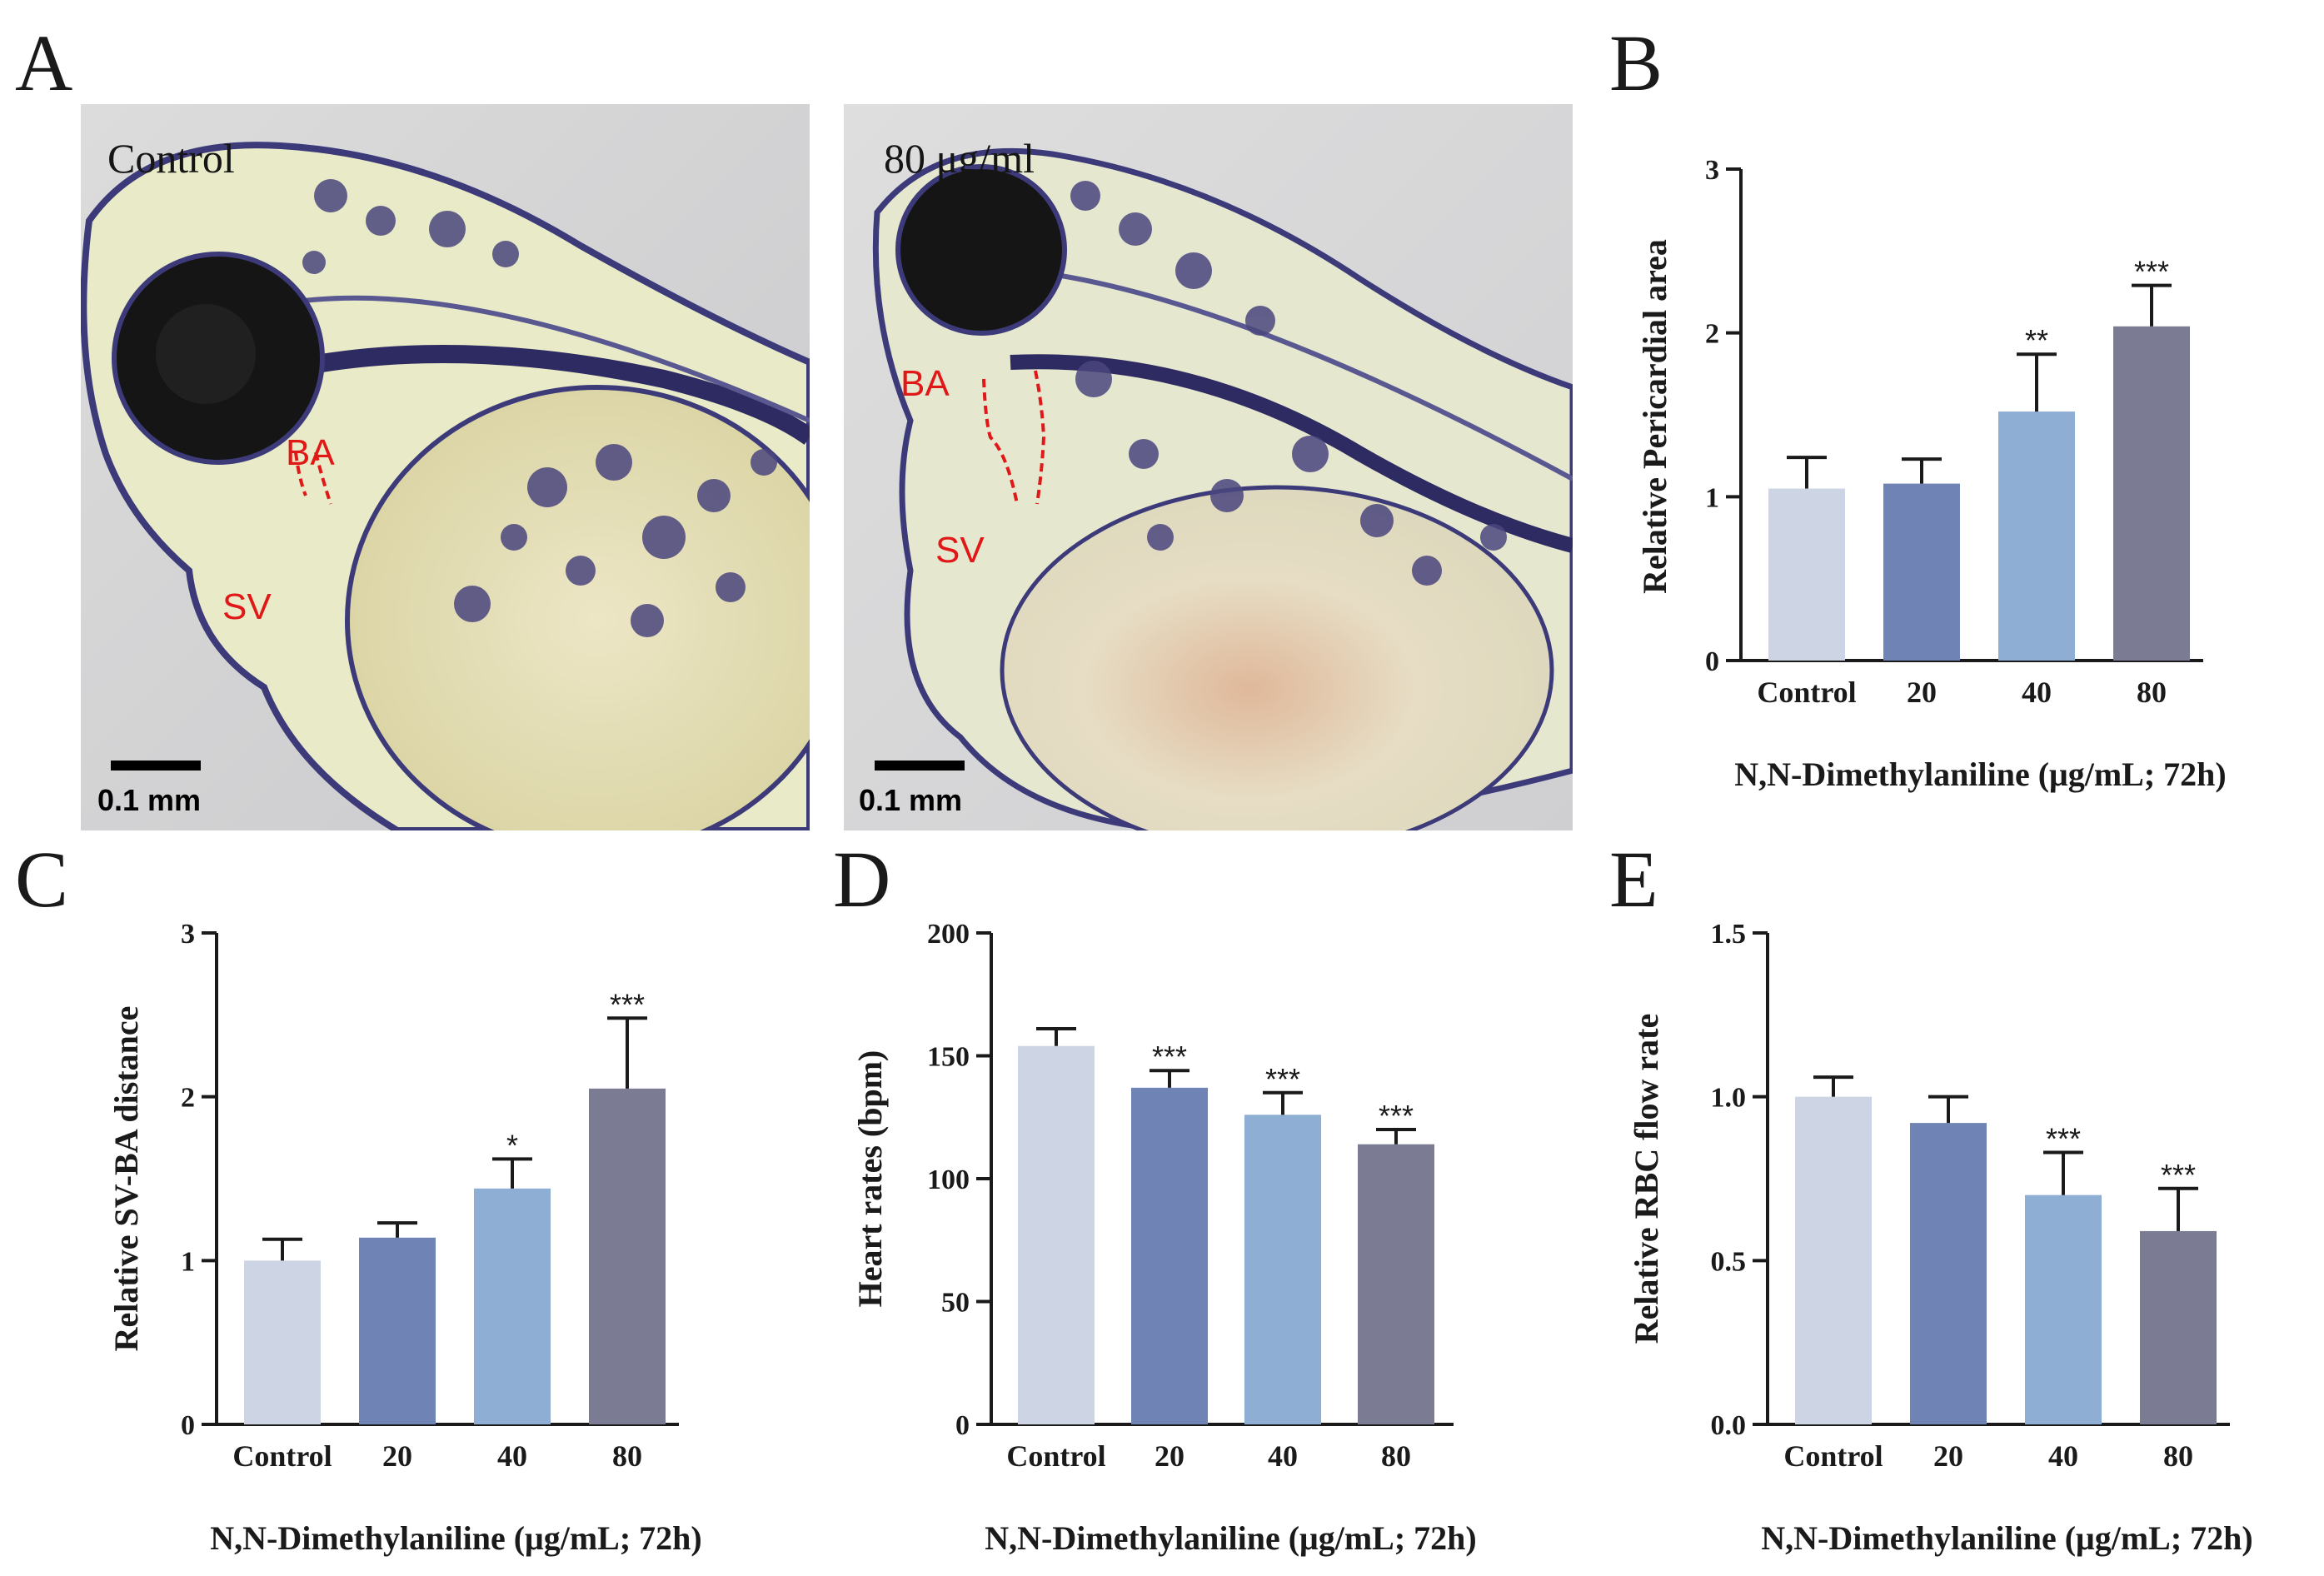 The image size is (2324, 1576). What do you see at coordinates (627, 1456) in the screenshot?
I see `chart-c-category-label: 80` at bounding box center [627, 1456].